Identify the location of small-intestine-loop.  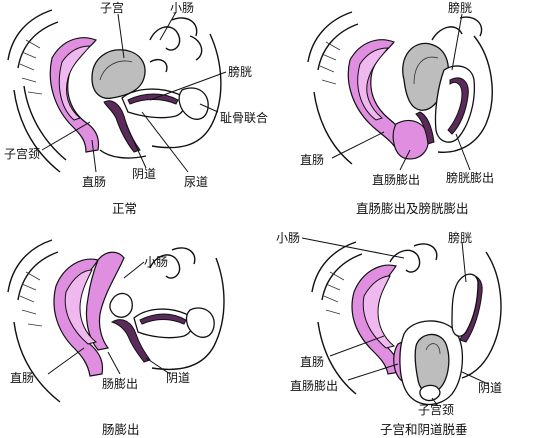
(121, 305).